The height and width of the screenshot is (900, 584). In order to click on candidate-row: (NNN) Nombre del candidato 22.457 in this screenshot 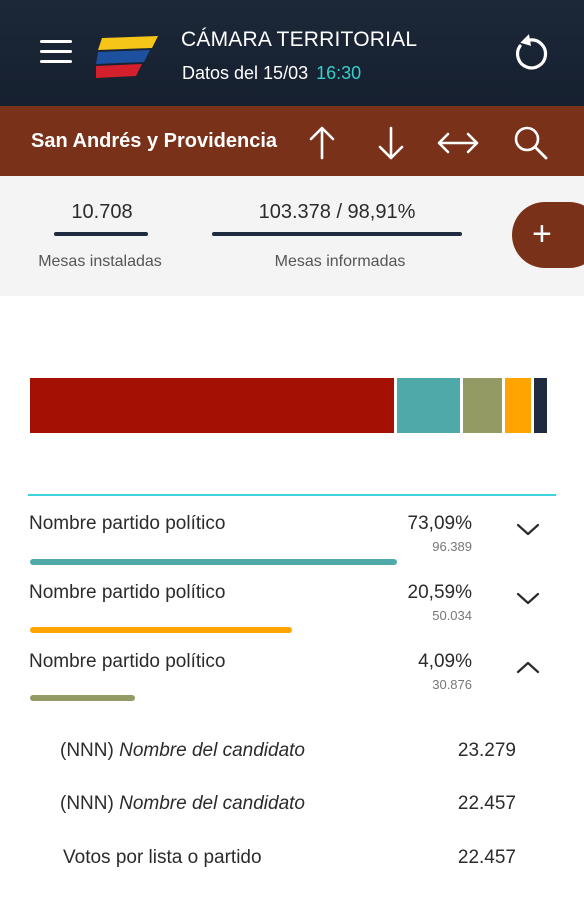, I will do `click(292, 808)`.